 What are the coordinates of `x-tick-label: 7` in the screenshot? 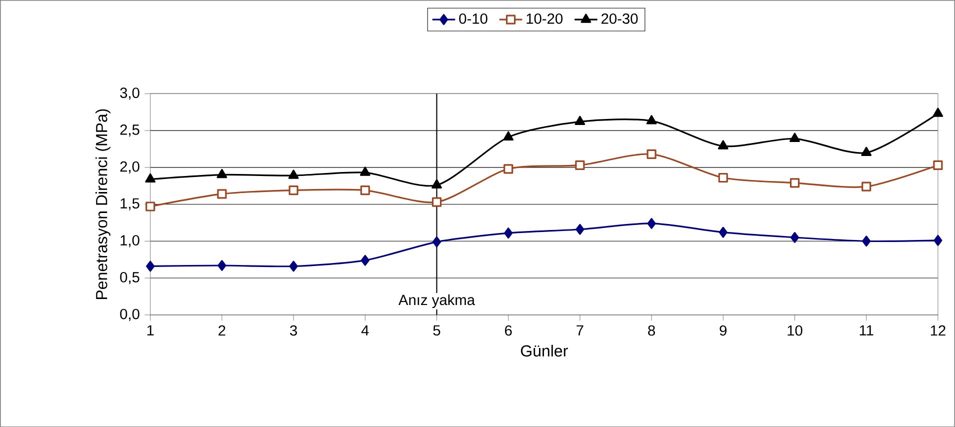 It's located at (580, 330).